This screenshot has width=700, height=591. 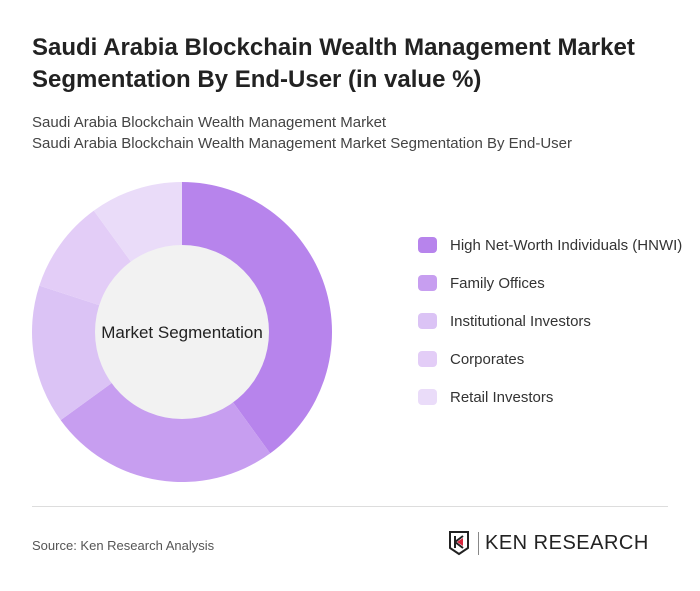 I want to click on legend-item: Retail Investors, so click(x=553, y=397).